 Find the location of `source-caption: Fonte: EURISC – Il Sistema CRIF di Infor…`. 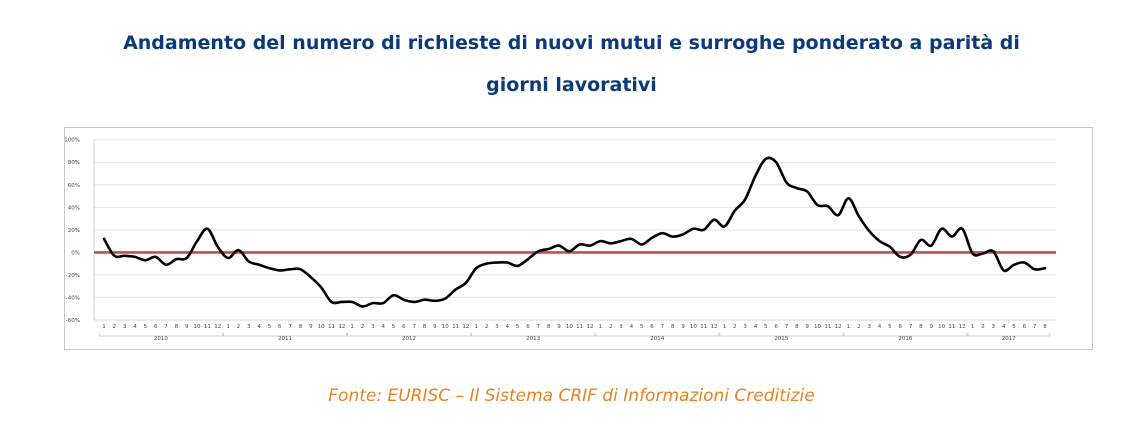

source-caption: Fonte: EURISC – Il Sistema CRIF di Infor… is located at coordinates (571, 396).